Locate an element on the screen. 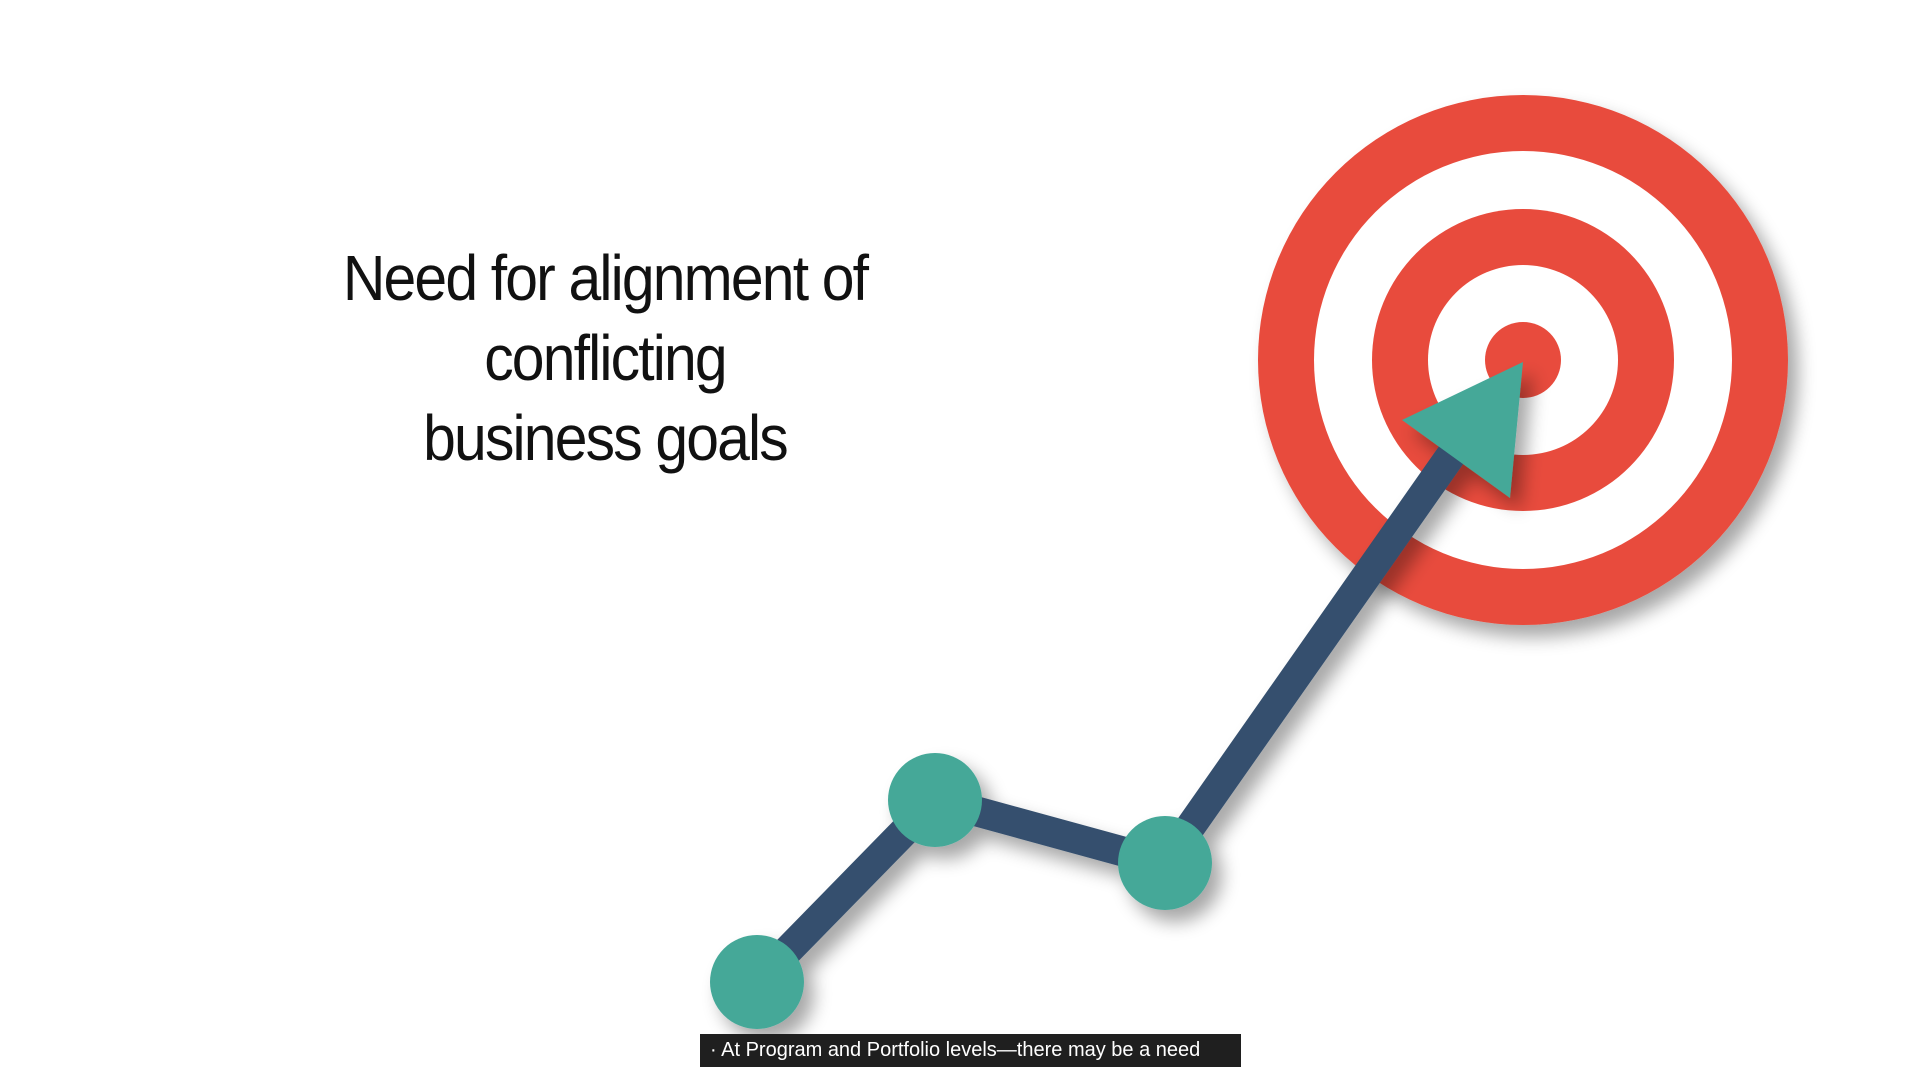 The width and height of the screenshot is (1920, 1080). slide-title-line-2: business goals is located at coordinates (606, 438).